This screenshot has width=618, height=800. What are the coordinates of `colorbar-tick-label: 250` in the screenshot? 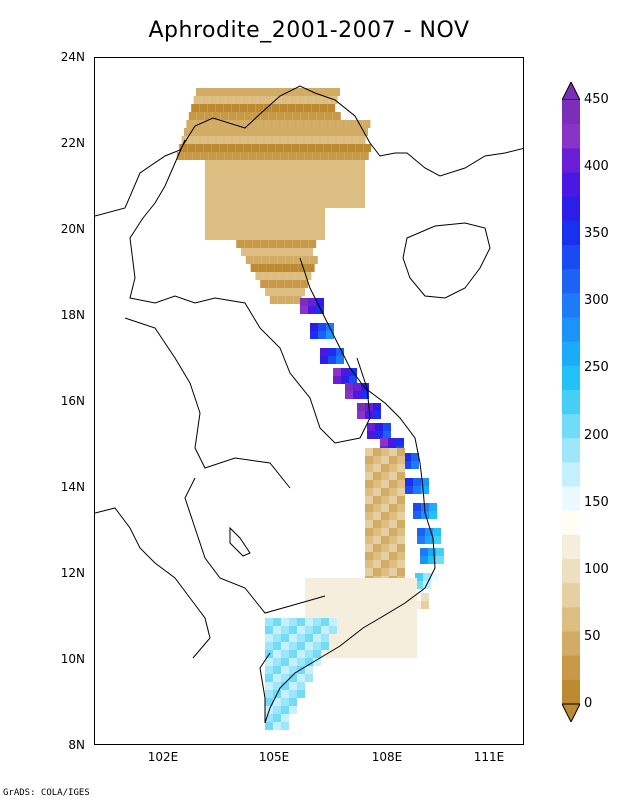 It's located at (596, 368).